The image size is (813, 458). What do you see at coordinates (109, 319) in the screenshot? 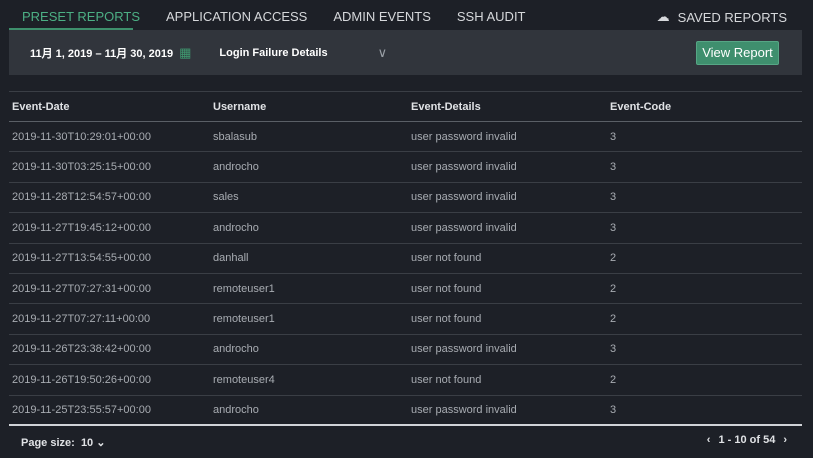
I see `cell-event-date: 2019-11-27T07:27:11+00:00` at bounding box center [109, 319].